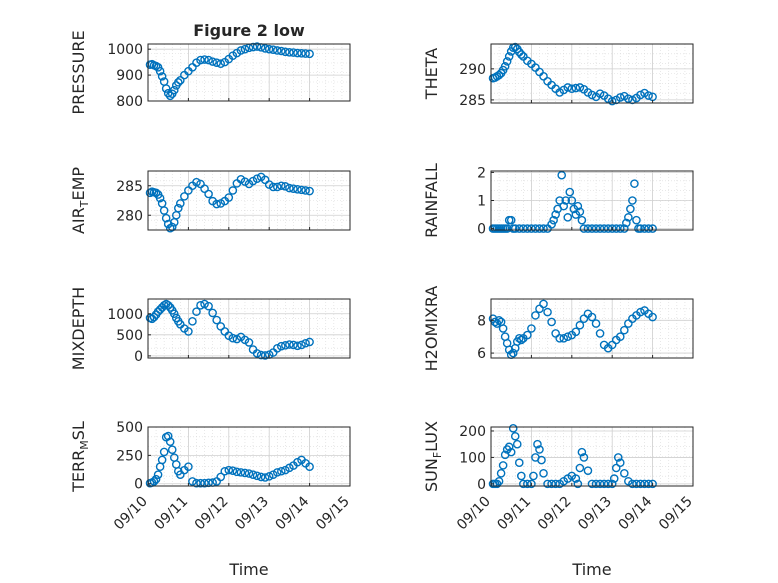 The width and height of the screenshot is (778, 583). I want to click on subplot-pressure: 800 900 1000 PRESSURE Figure 2 low, so click(210, 68).